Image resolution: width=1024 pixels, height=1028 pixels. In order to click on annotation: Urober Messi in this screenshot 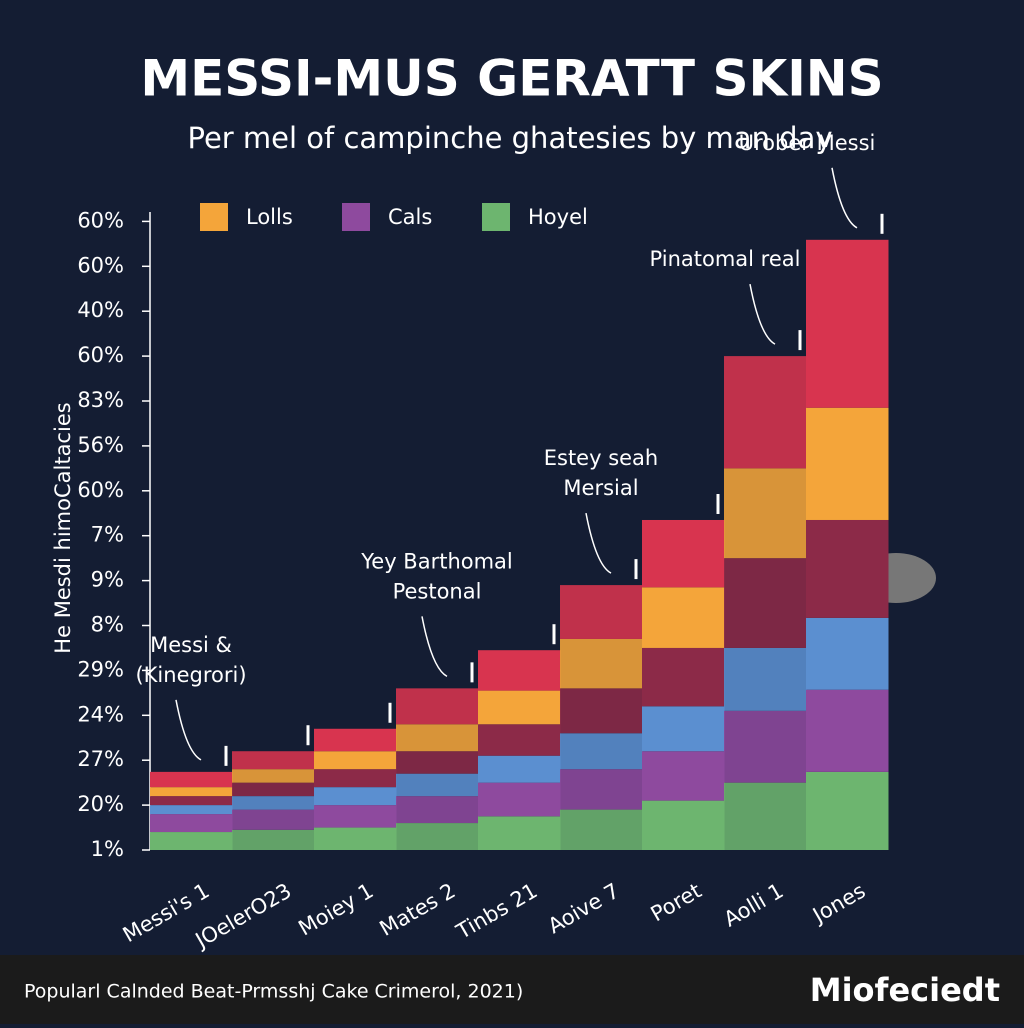, I will do `click(807, 143)`.